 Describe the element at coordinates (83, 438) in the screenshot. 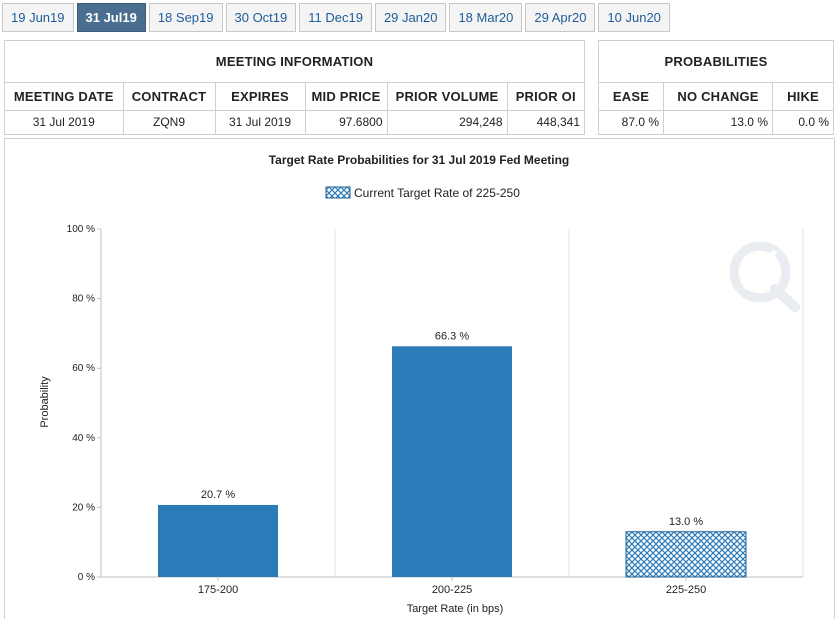

I see `y-tick-label: 40 %` at that location.